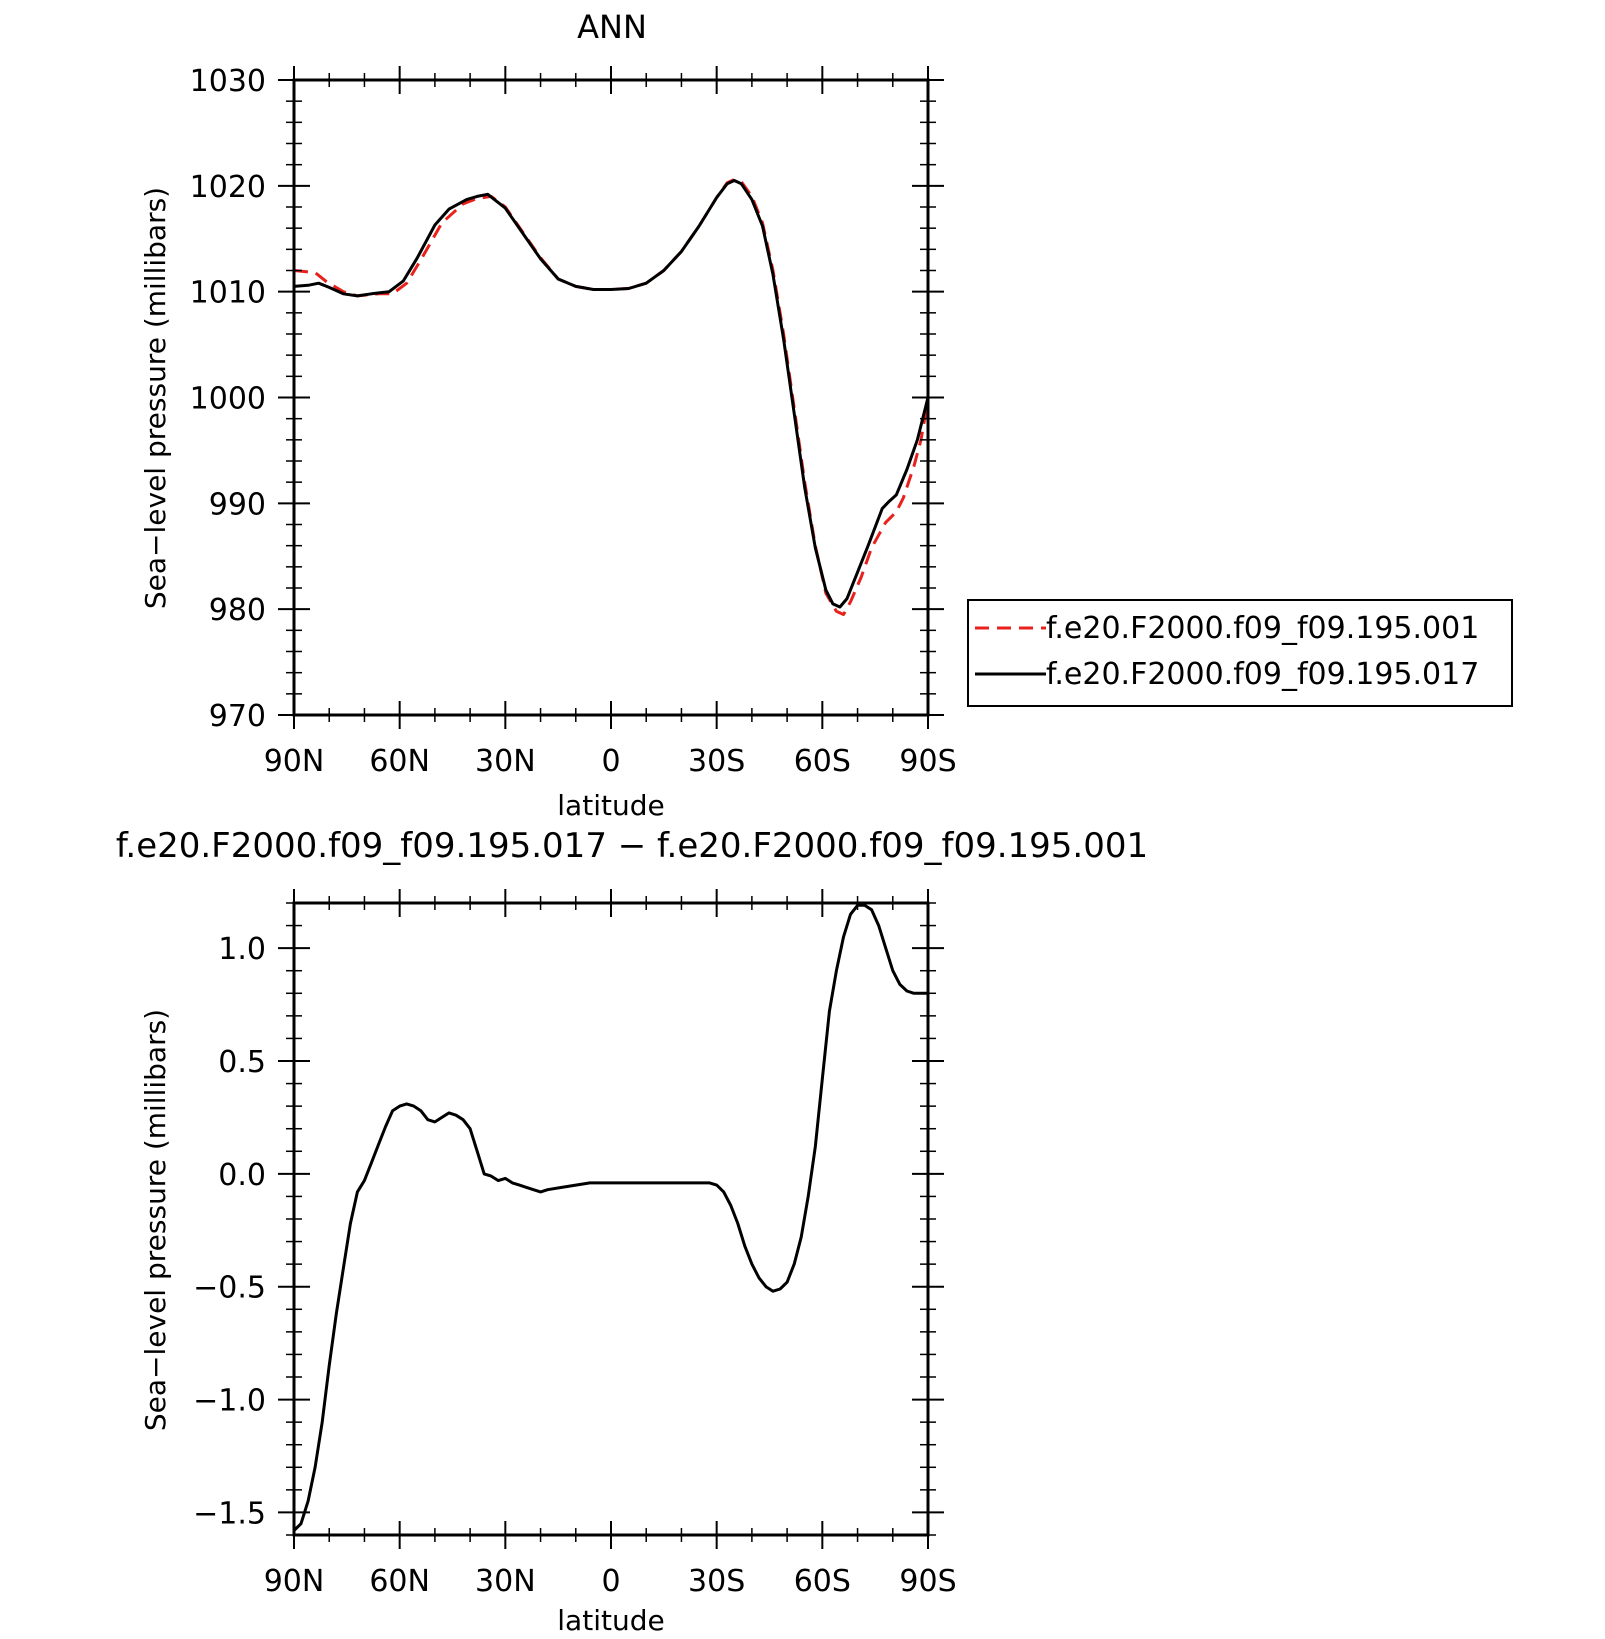 The image size is (1605, 1639). Describe the element at coordinates (237, 716) in the screenshot. I see `y-tick-label: 970` at that location.